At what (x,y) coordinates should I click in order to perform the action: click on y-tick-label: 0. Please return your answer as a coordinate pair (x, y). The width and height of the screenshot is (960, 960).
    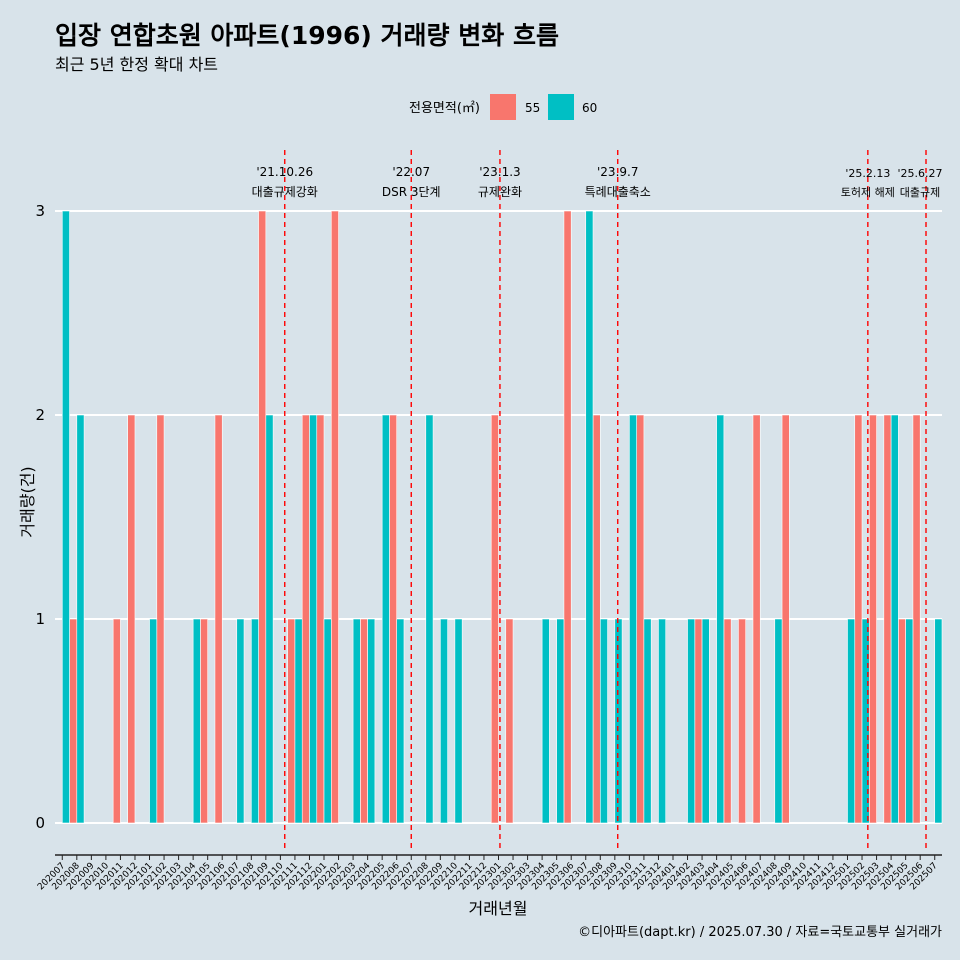
    Looking at the image, I should click on (40, 823).